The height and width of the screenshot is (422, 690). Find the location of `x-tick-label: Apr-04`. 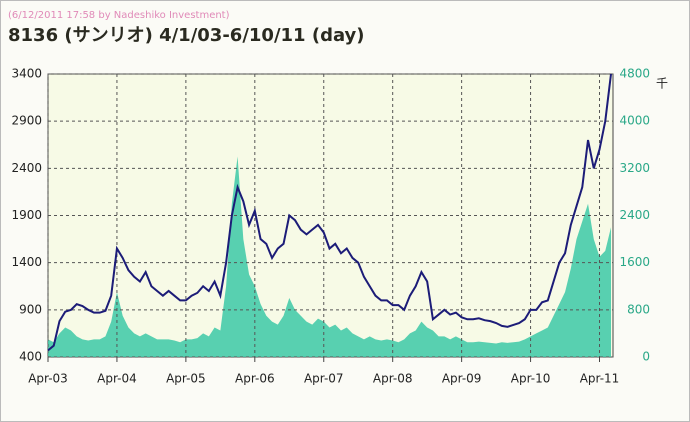

x-tick-label: Apr-04 is located at coordinates (117, 379).